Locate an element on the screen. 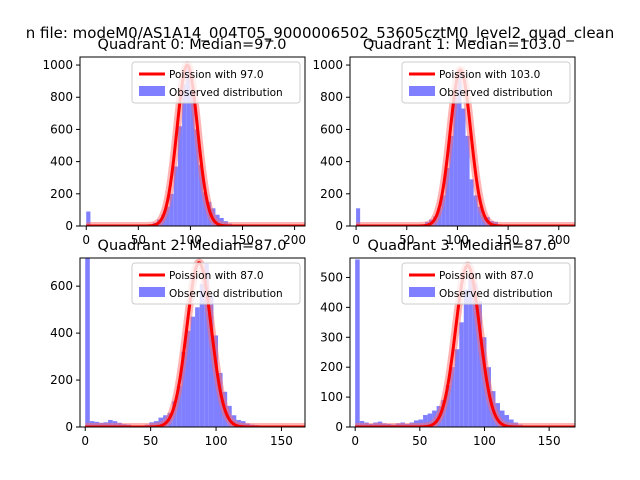 The height and width of the screenshot is (480, 640). plot-area is located at coordinates (193, 143).